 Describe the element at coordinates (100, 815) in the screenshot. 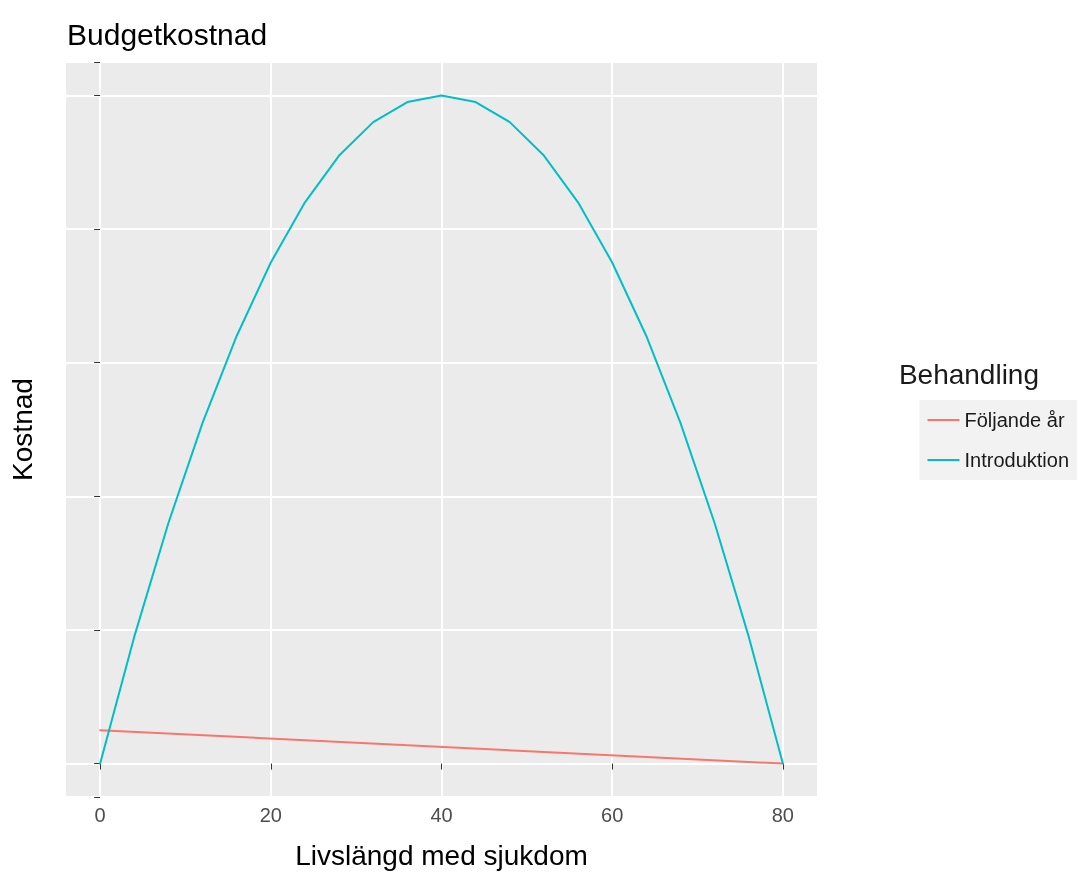

I see `x-tick-label: 0` at that location.